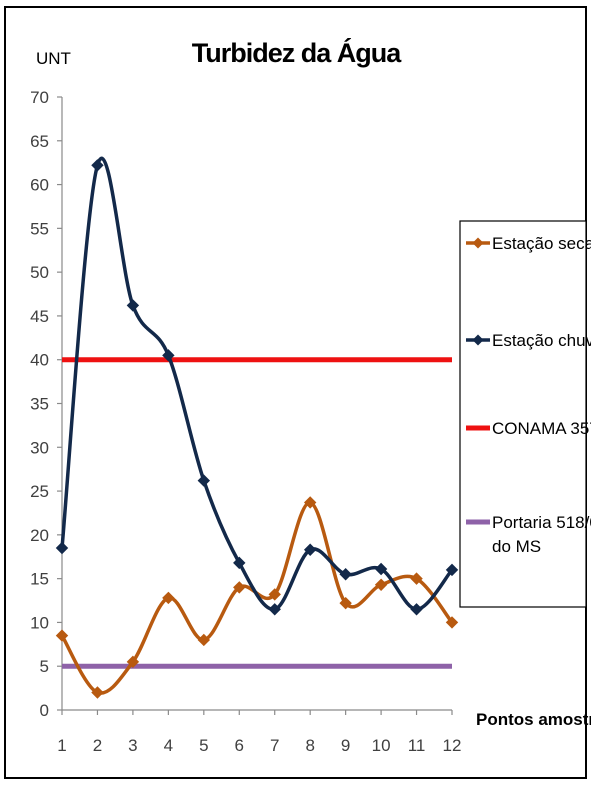  What do you see at coordinates (417, 745) in the screenshot?
I see `x-tick-label: 11` at bounding box center [417, 745].